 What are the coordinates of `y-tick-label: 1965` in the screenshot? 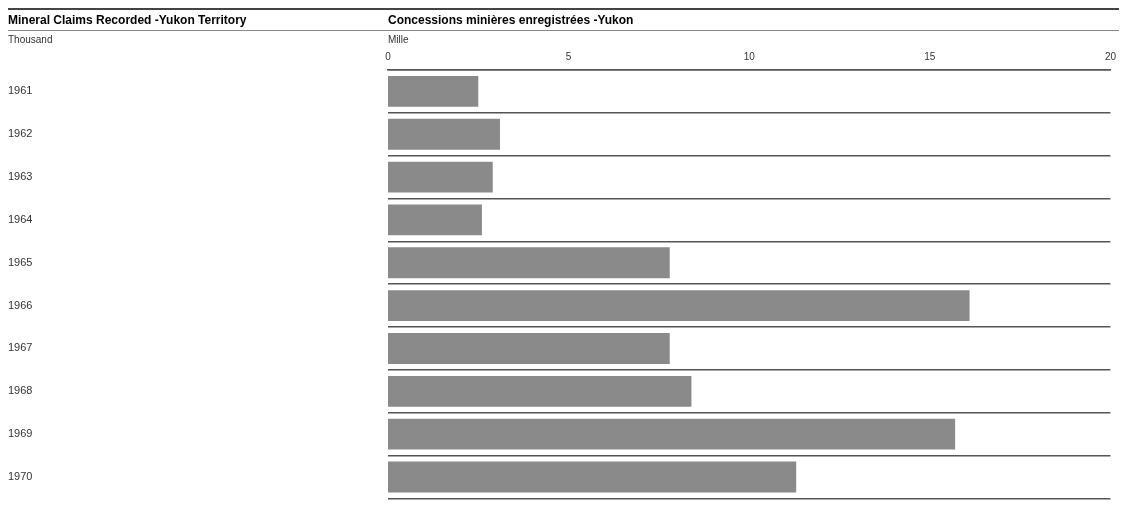 It's located at (20, 261).